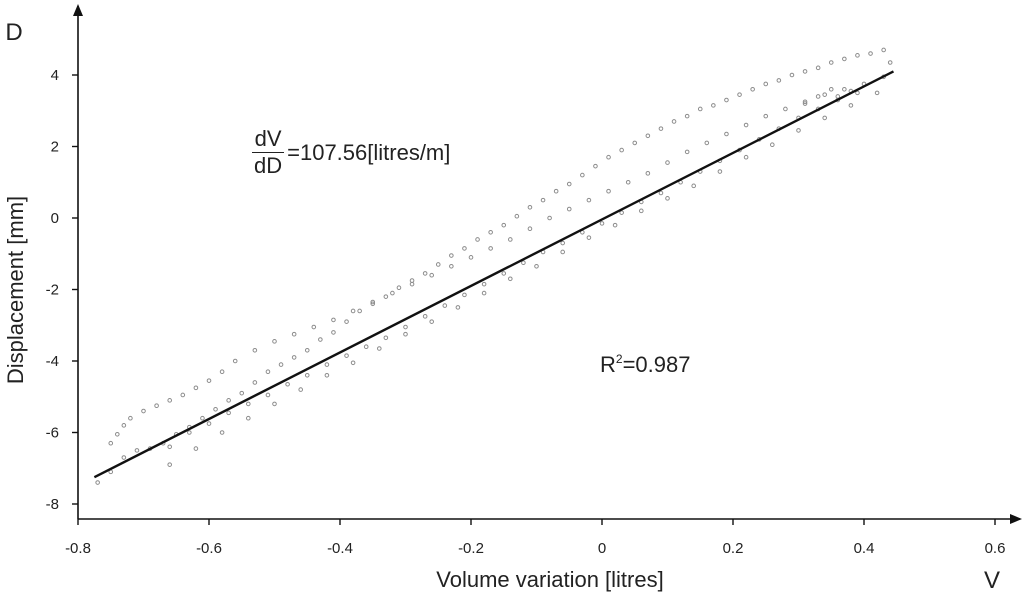  Describe the element at coordinates (471, 548) in the screenshot. I see `x-tick-label: -0.2` at that location.